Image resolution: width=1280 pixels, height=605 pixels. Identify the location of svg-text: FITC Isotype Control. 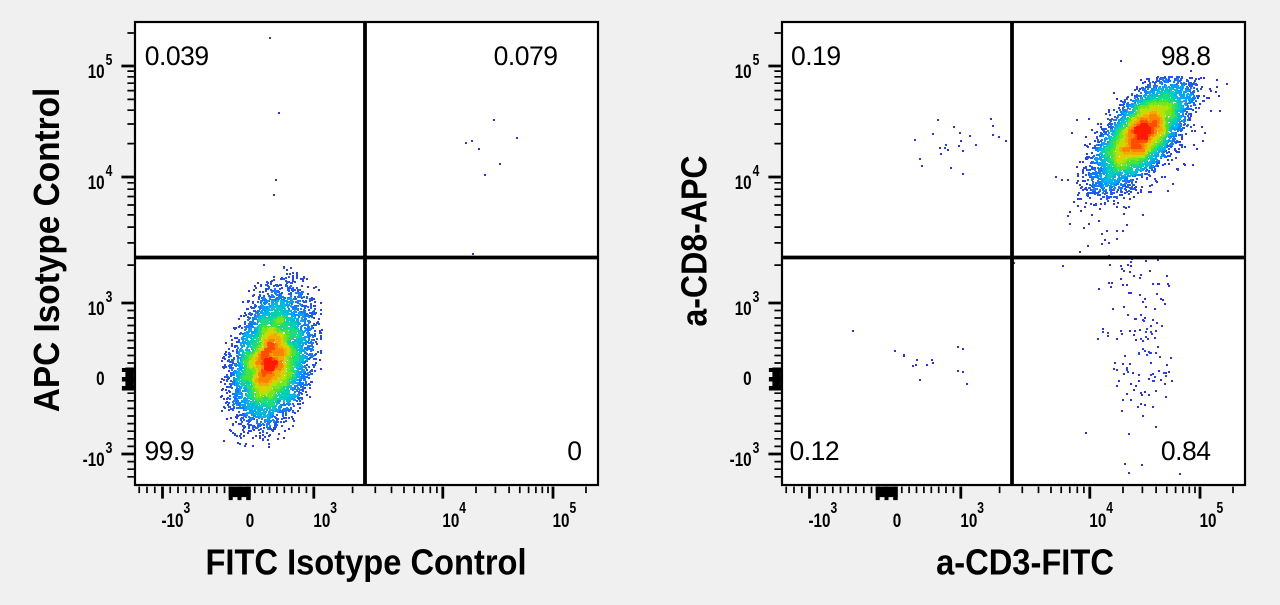
(365, 563).